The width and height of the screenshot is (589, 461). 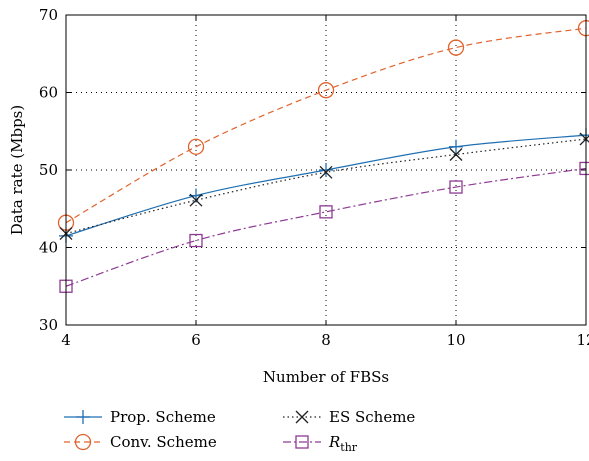 I want to click on x-tick-label: 8, so click(x=326, y=340).